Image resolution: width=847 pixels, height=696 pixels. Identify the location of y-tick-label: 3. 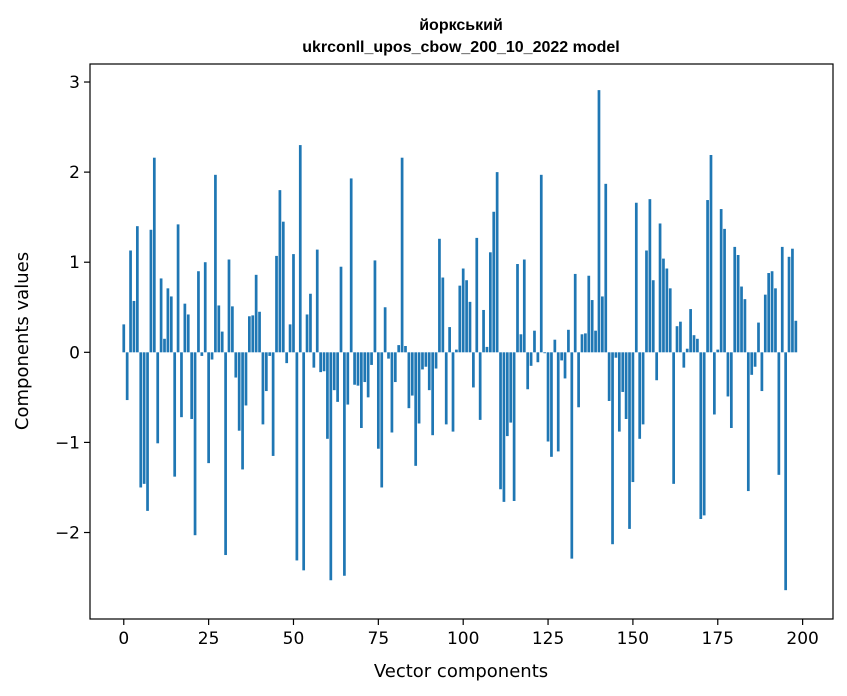
(74, 83).